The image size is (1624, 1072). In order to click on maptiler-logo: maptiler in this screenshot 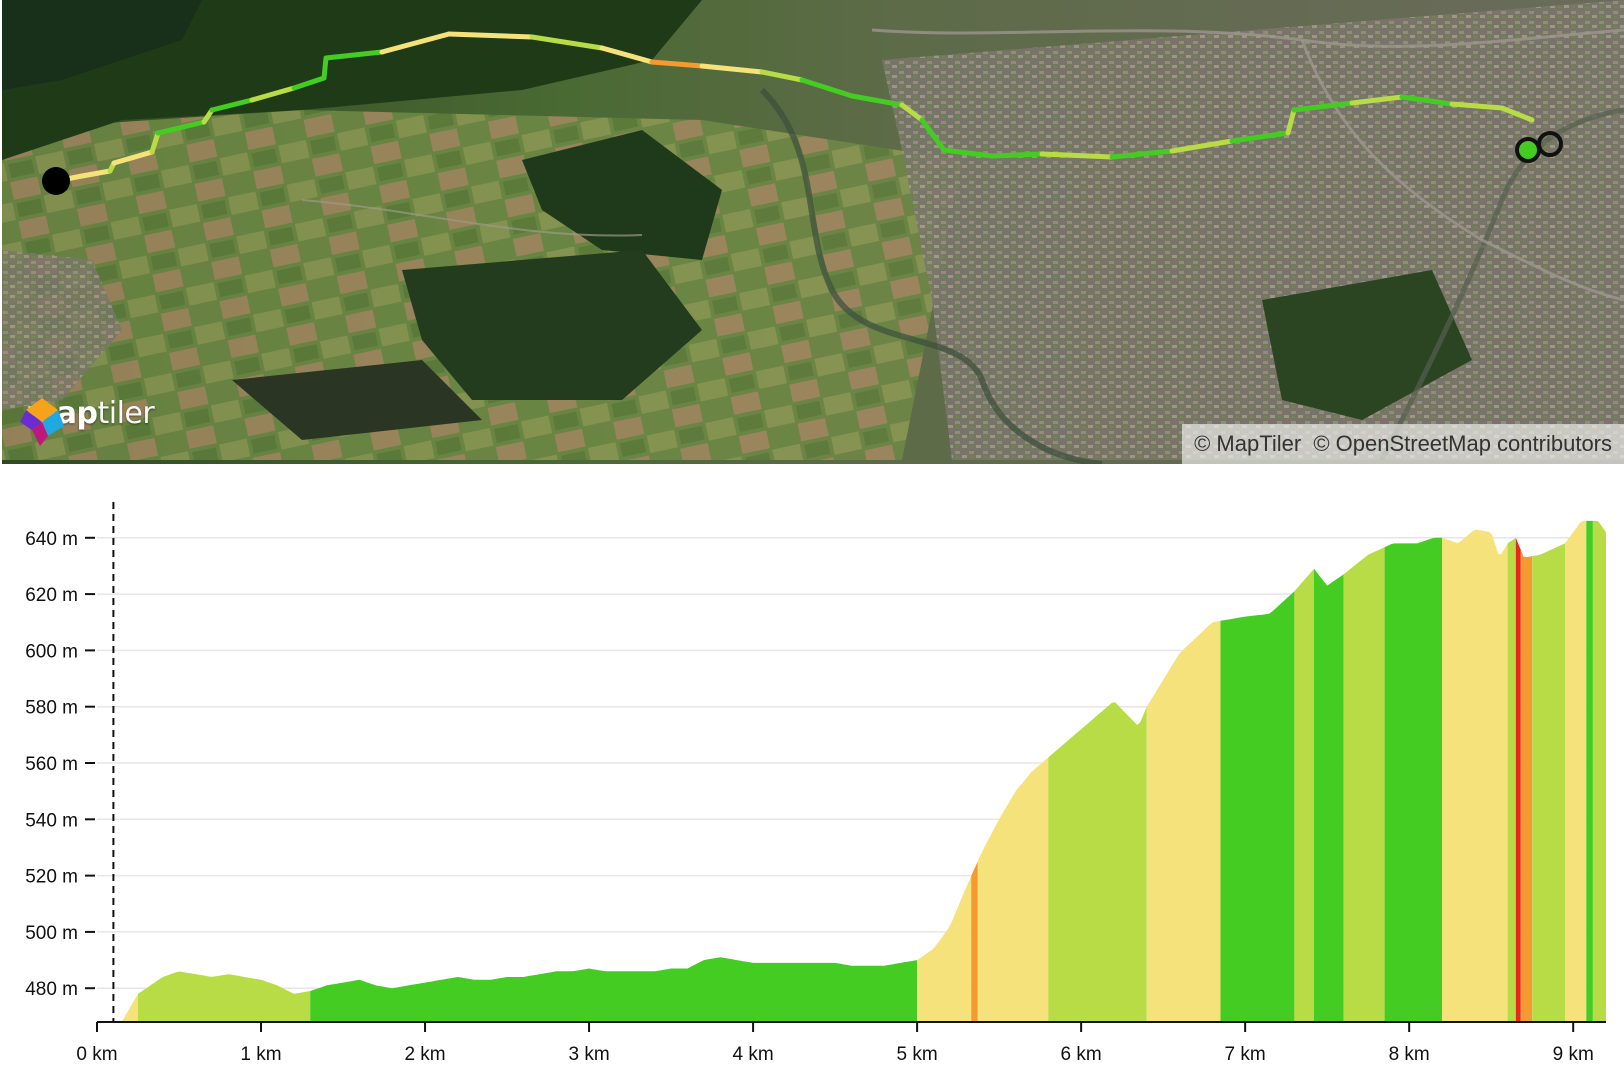, I will do `click(86, 421)`.